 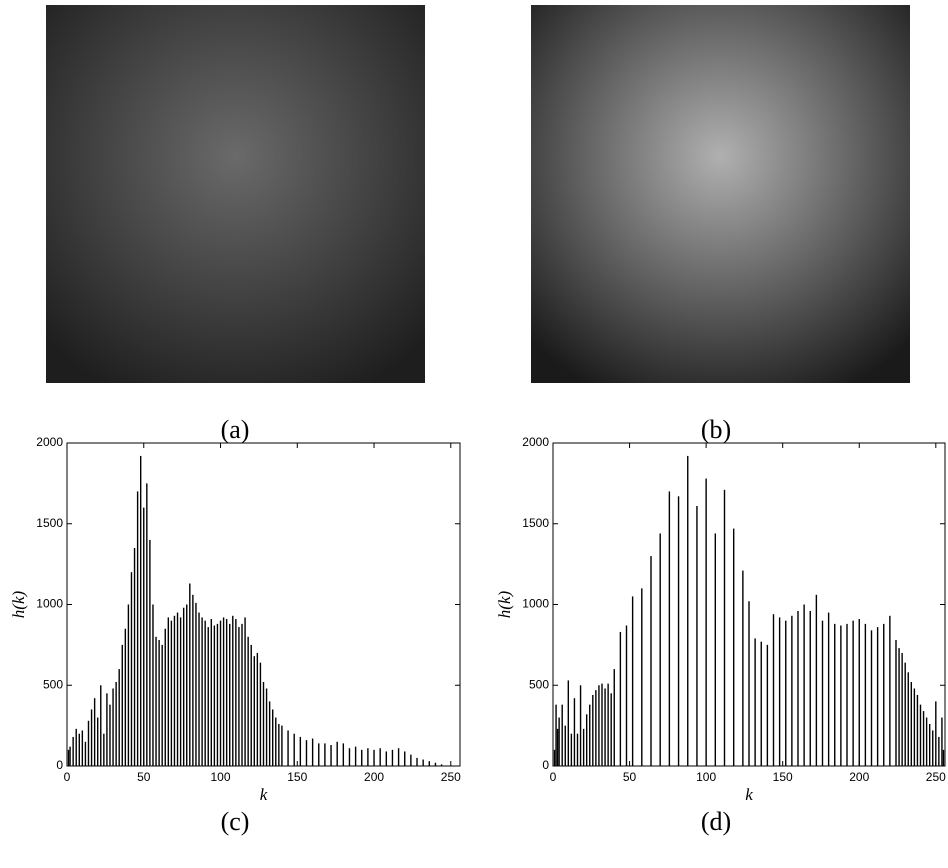 What do you see at coordinates (221, 777) in the screenshot?
I see `x-tick-label: 100` at bounding box center [221, 777].